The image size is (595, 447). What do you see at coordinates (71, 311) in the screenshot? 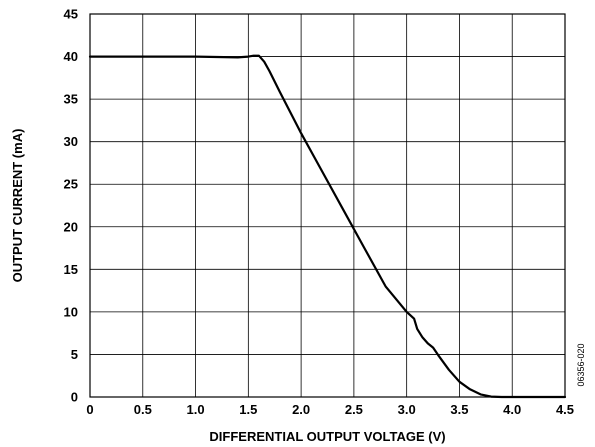
I see `y-tick-label: 10` at bounding box center [71, 311].